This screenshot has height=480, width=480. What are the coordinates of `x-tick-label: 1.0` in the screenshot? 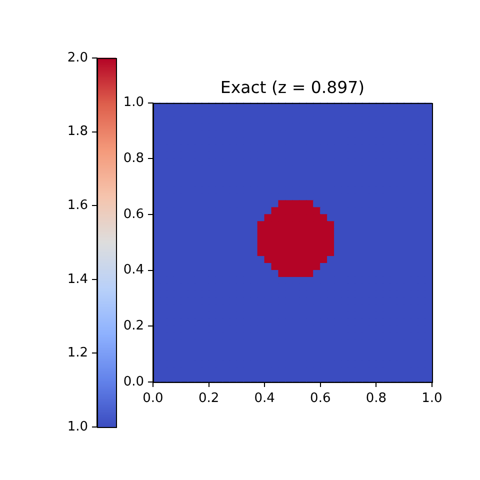 It's located at (432, 398).